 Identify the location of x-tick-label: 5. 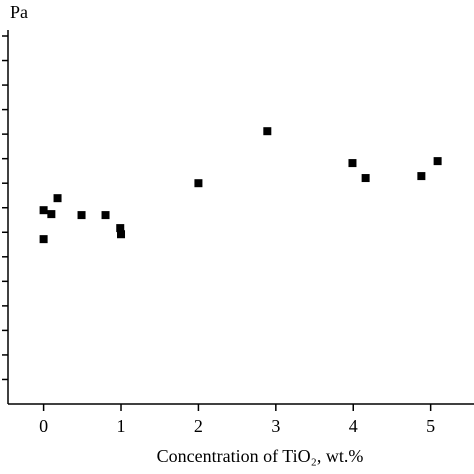
(430, 426).